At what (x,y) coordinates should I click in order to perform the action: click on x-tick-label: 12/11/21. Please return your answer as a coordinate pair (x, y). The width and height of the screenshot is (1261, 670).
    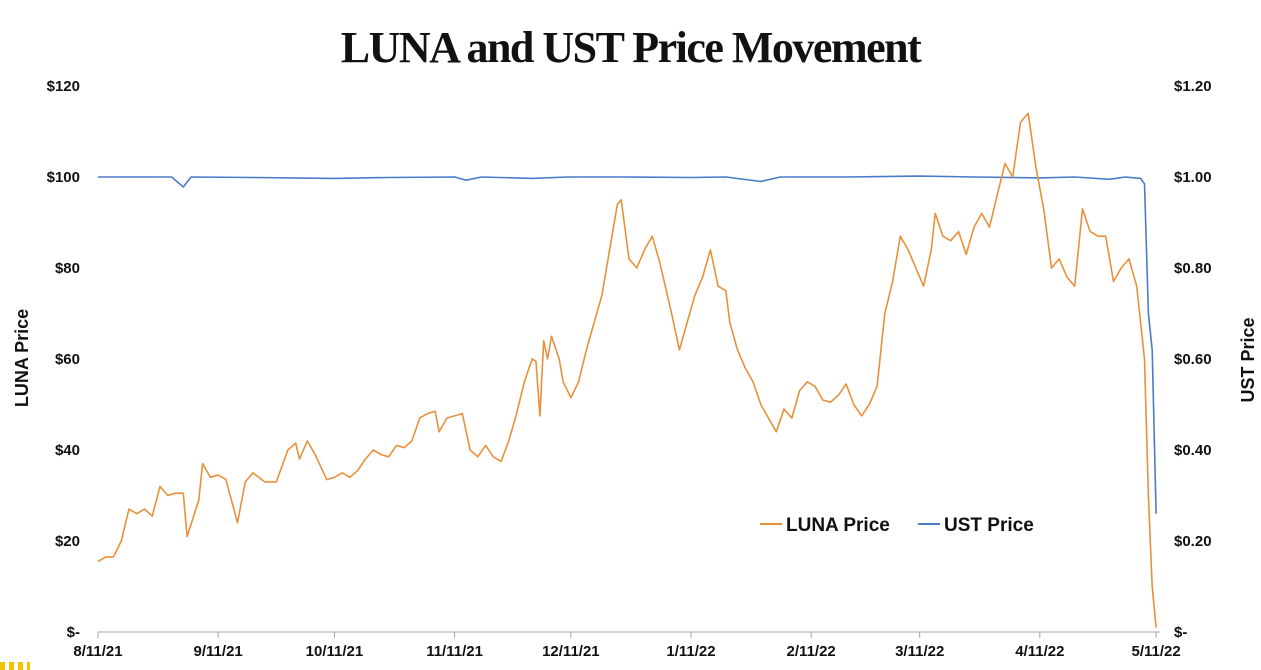
    Looking at the image, I should click on (571, 651).